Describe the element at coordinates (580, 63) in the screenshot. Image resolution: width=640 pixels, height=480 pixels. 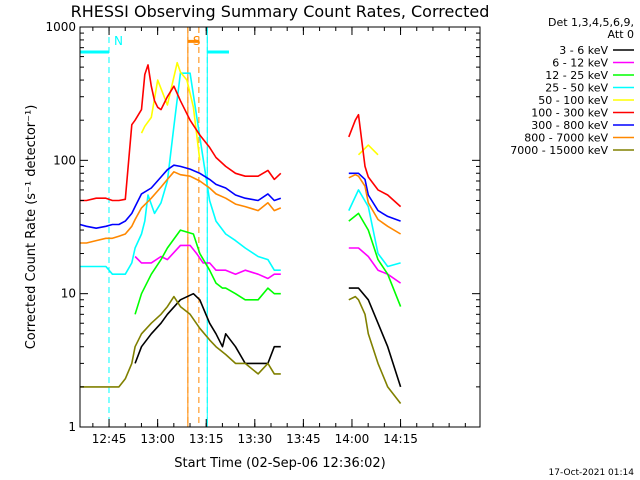
I see `legend-label: 6 - 12 keV` at that location.